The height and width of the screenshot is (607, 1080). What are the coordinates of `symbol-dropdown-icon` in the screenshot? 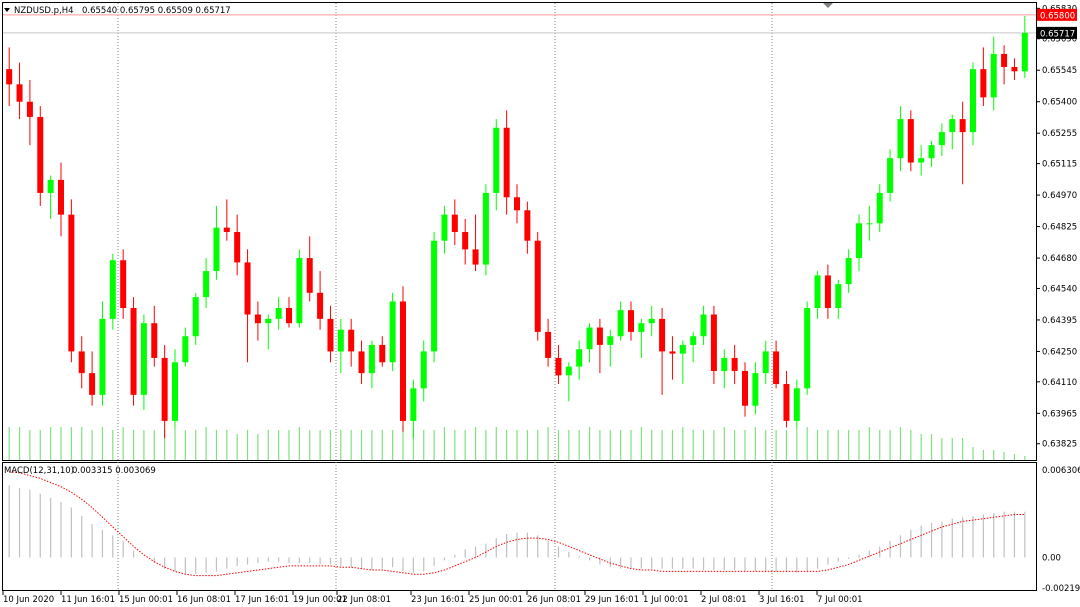 It's located at (7, 10).